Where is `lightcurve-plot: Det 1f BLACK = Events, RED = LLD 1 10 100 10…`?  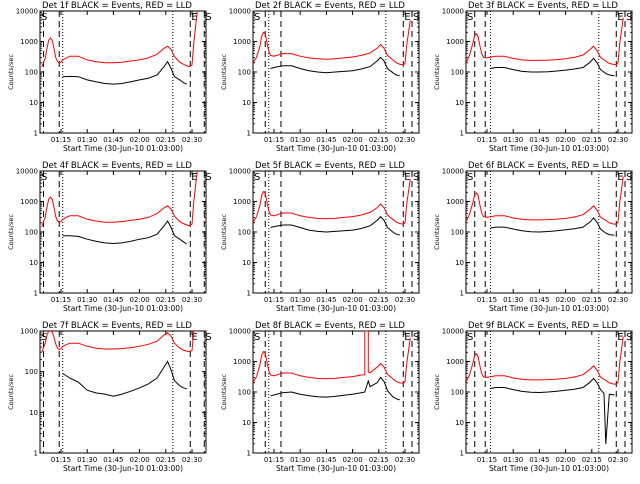 lightcurve-plot: Det 1f BLACK = Events, RED = LLD 1 10 100 10… is located at coordinates (109, 77).